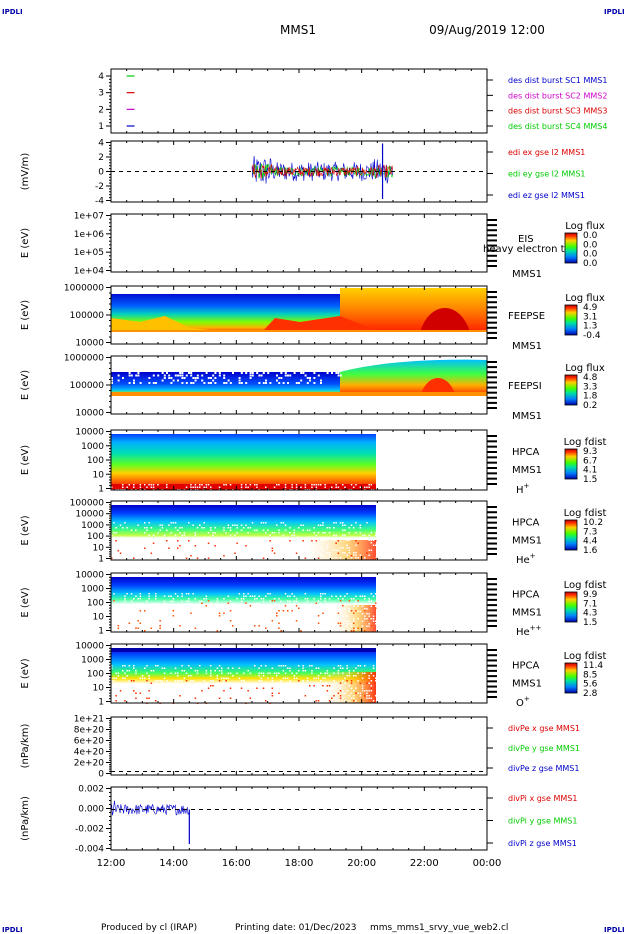 The height and width of the screenshot is (934, 630). I want to click on species-label: He+, so click(526, 559).